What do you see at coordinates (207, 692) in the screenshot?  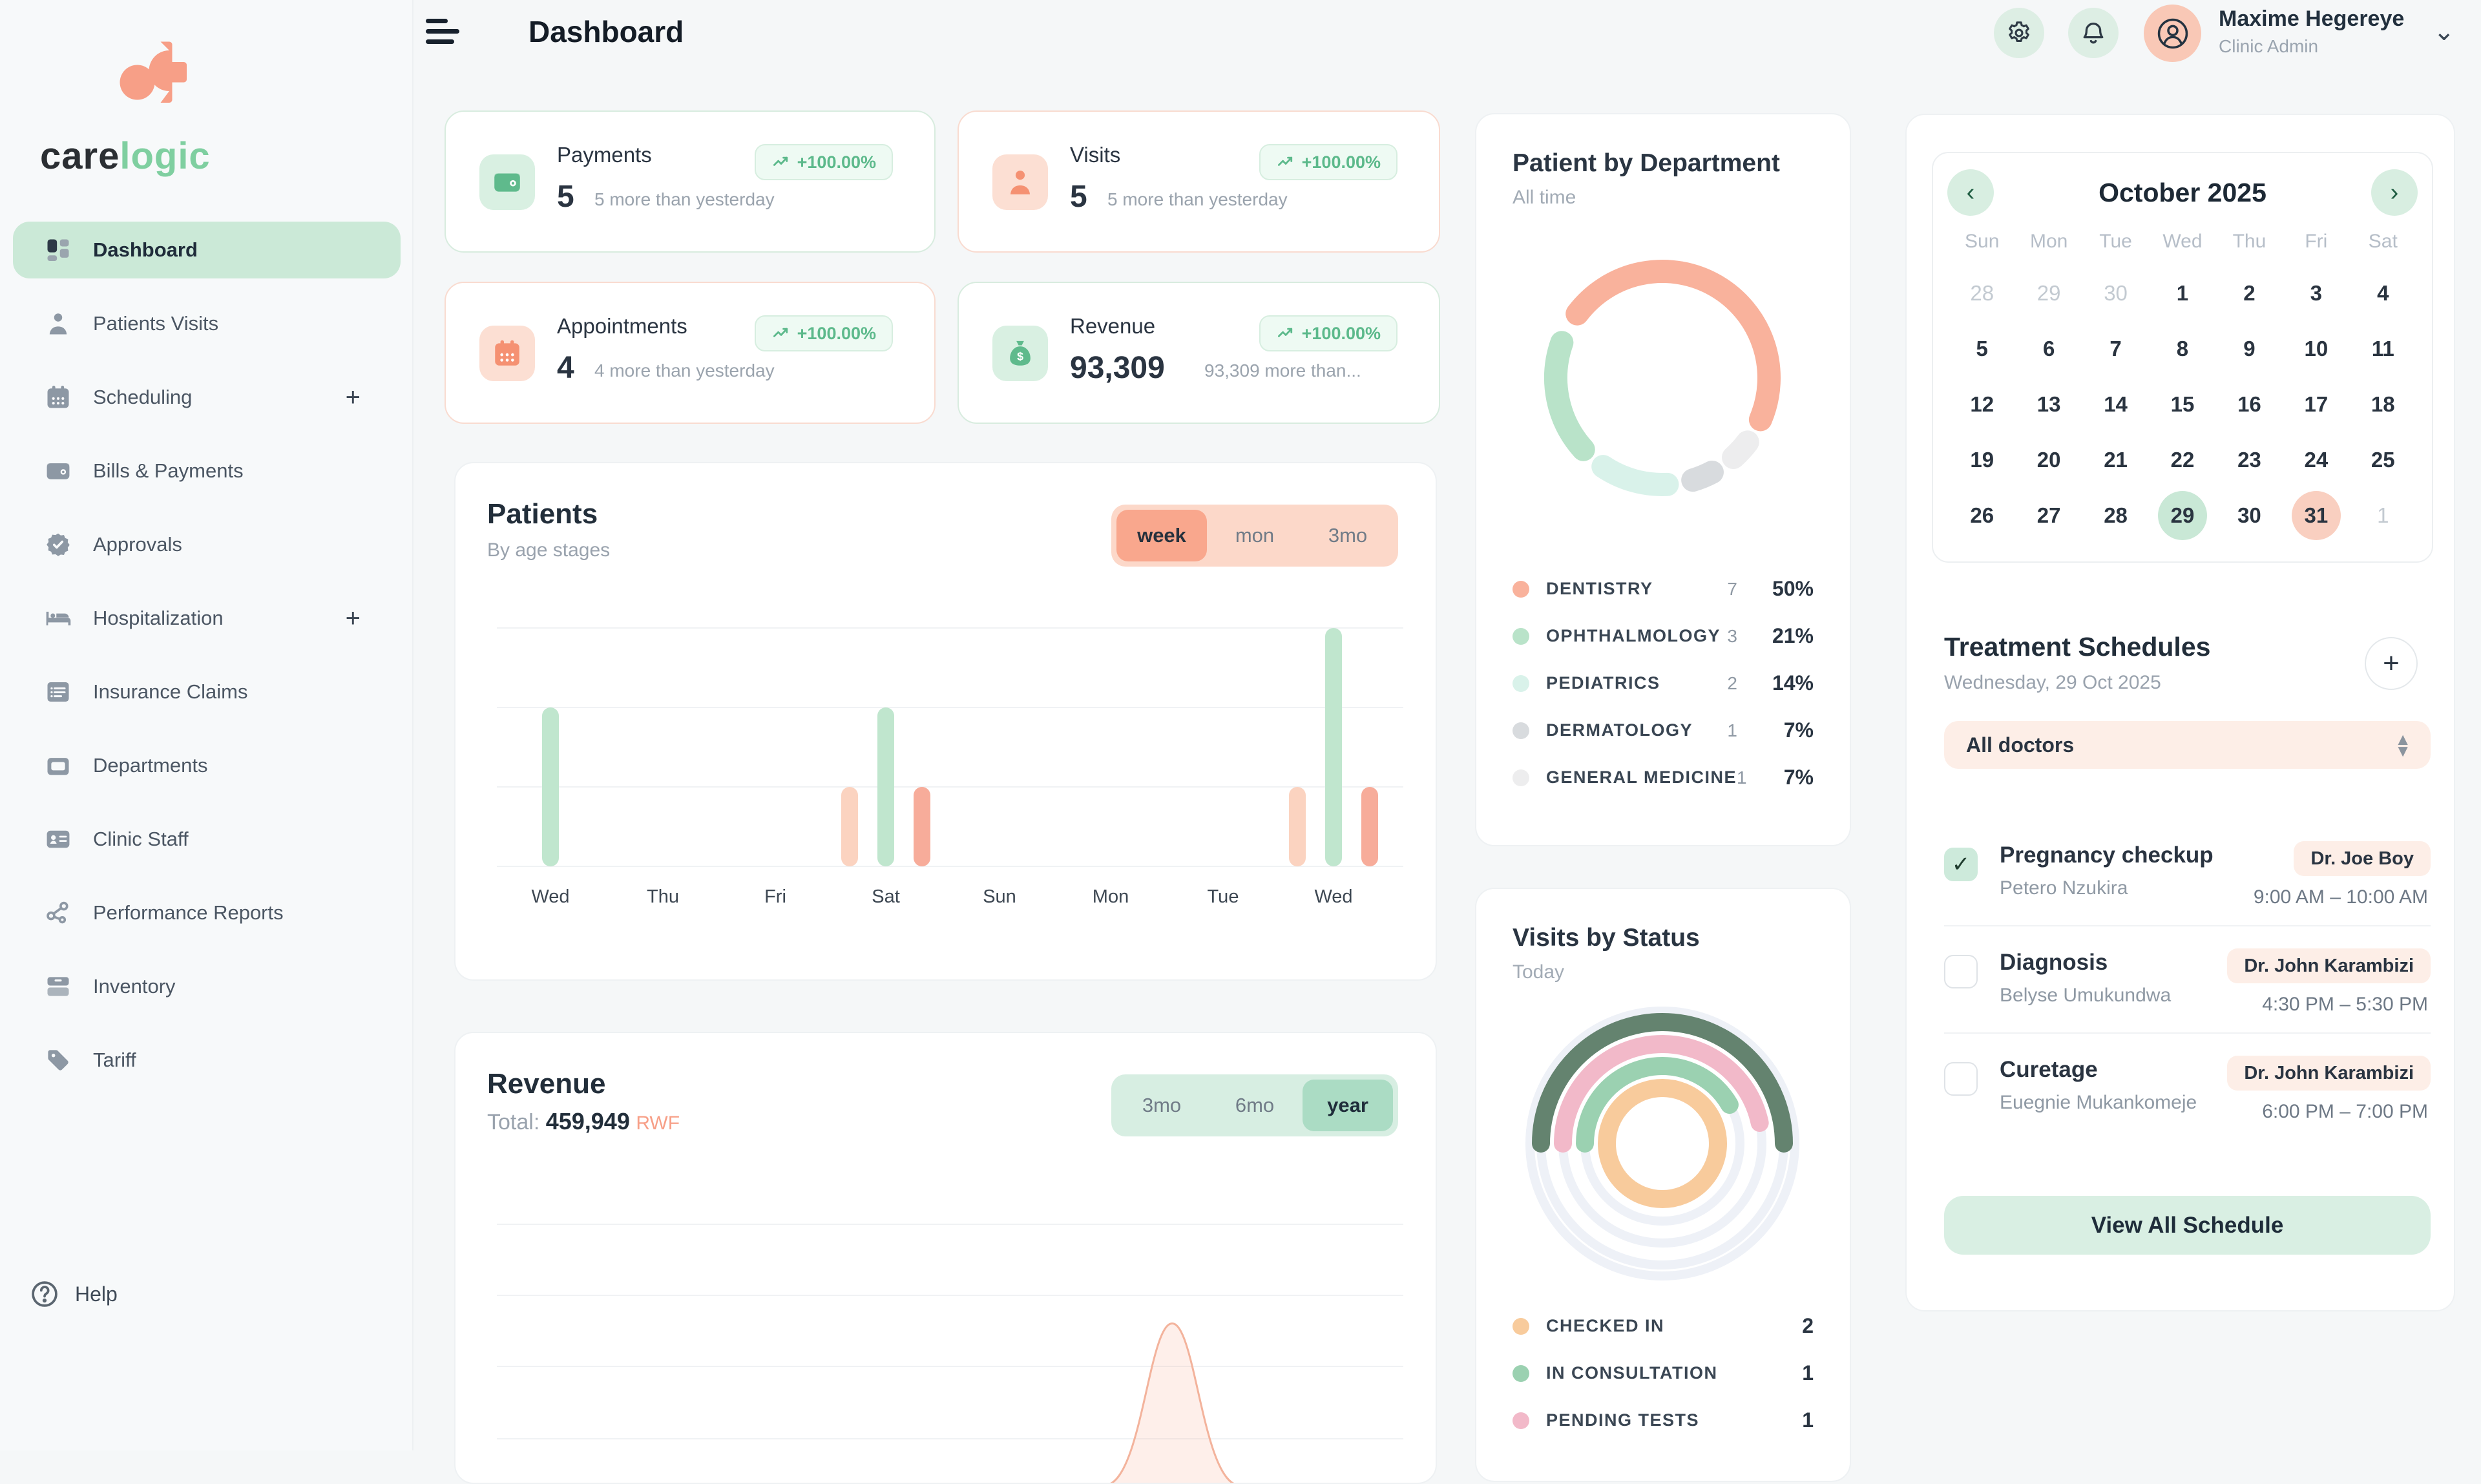 I see `sidebar-item-insurance-claims: Insurance Claims` at bounding box center [207, 692].